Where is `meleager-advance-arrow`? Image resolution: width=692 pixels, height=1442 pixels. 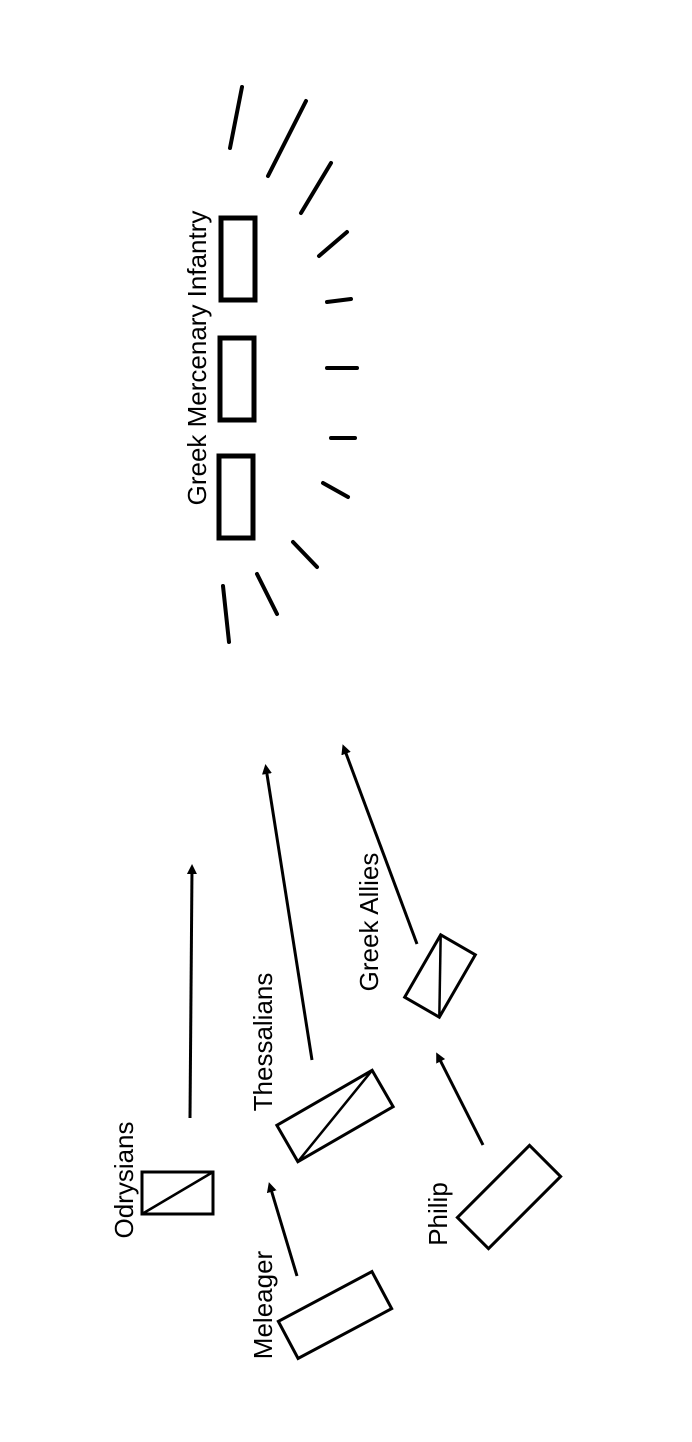 meleager-advance-arrow is located at coordinates (282, 1229).